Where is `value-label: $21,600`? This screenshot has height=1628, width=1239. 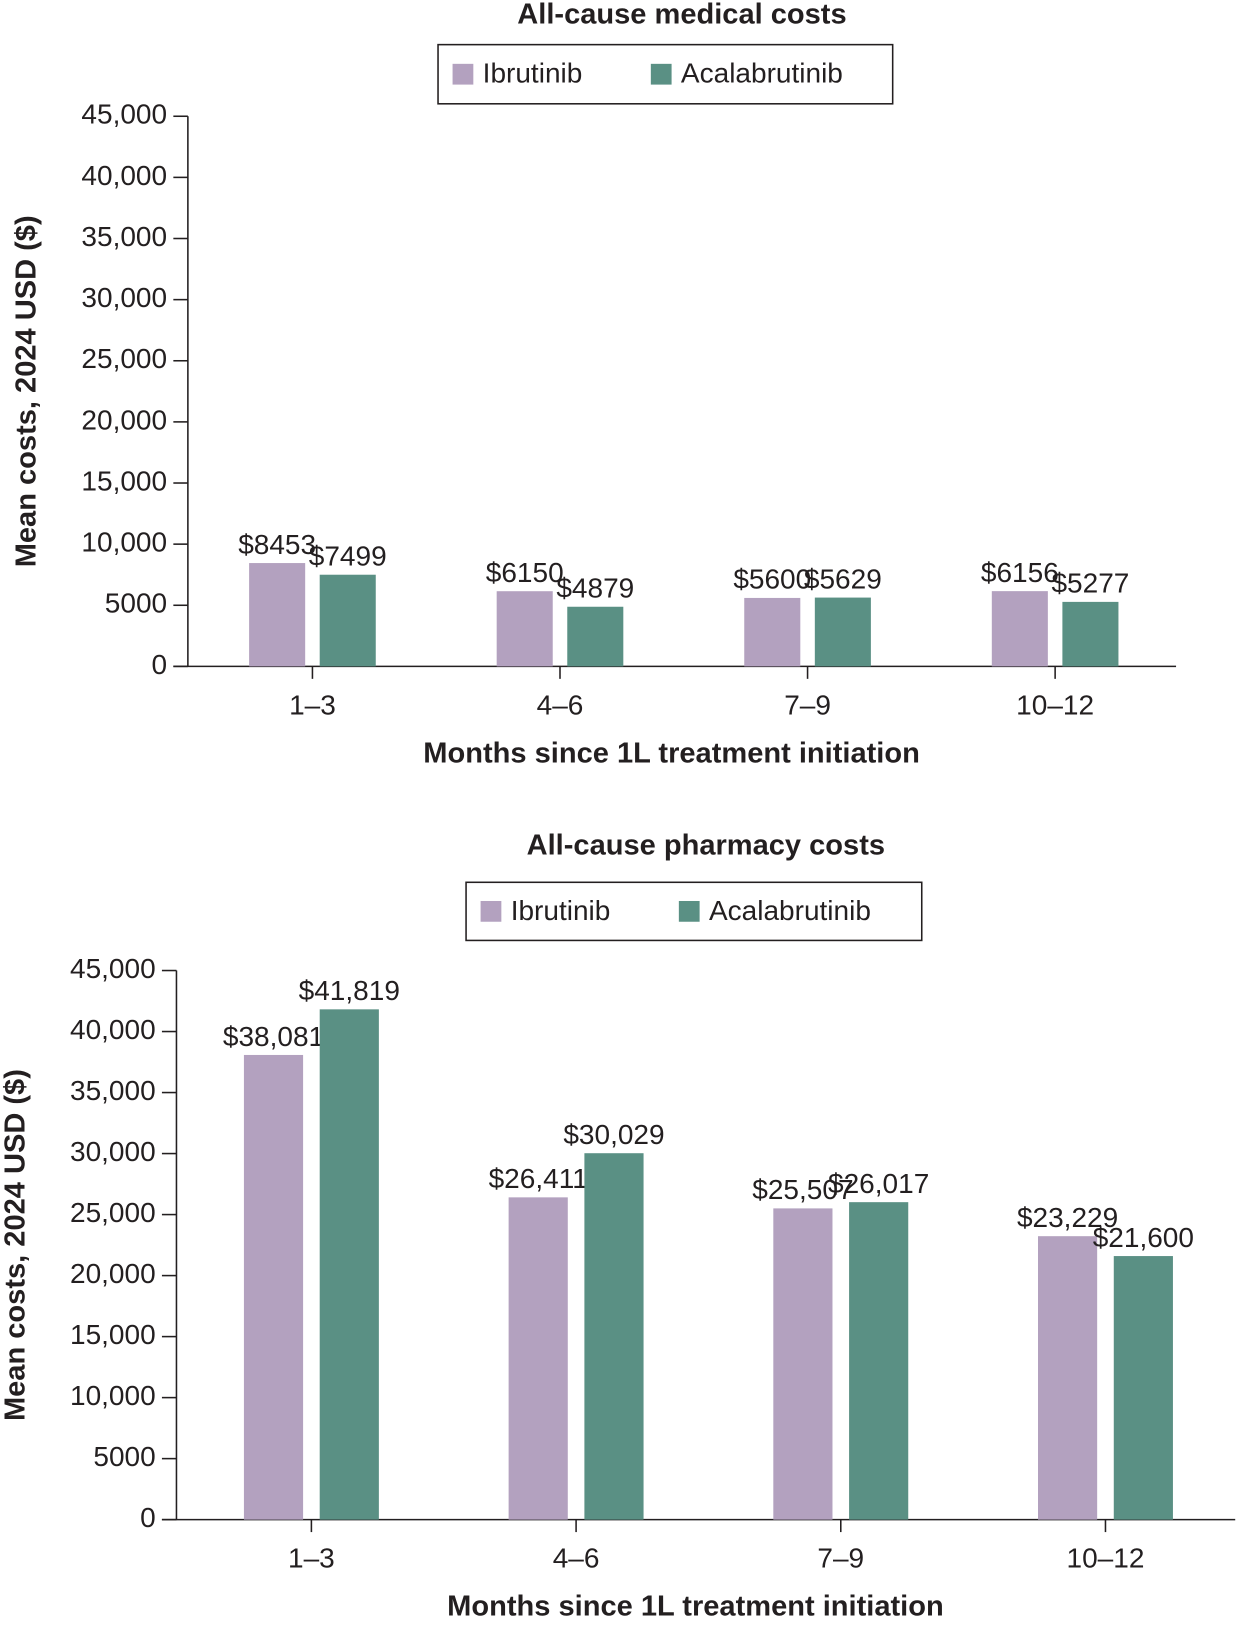 value-label: $21,600 is located at coordinates (1143, 1237).